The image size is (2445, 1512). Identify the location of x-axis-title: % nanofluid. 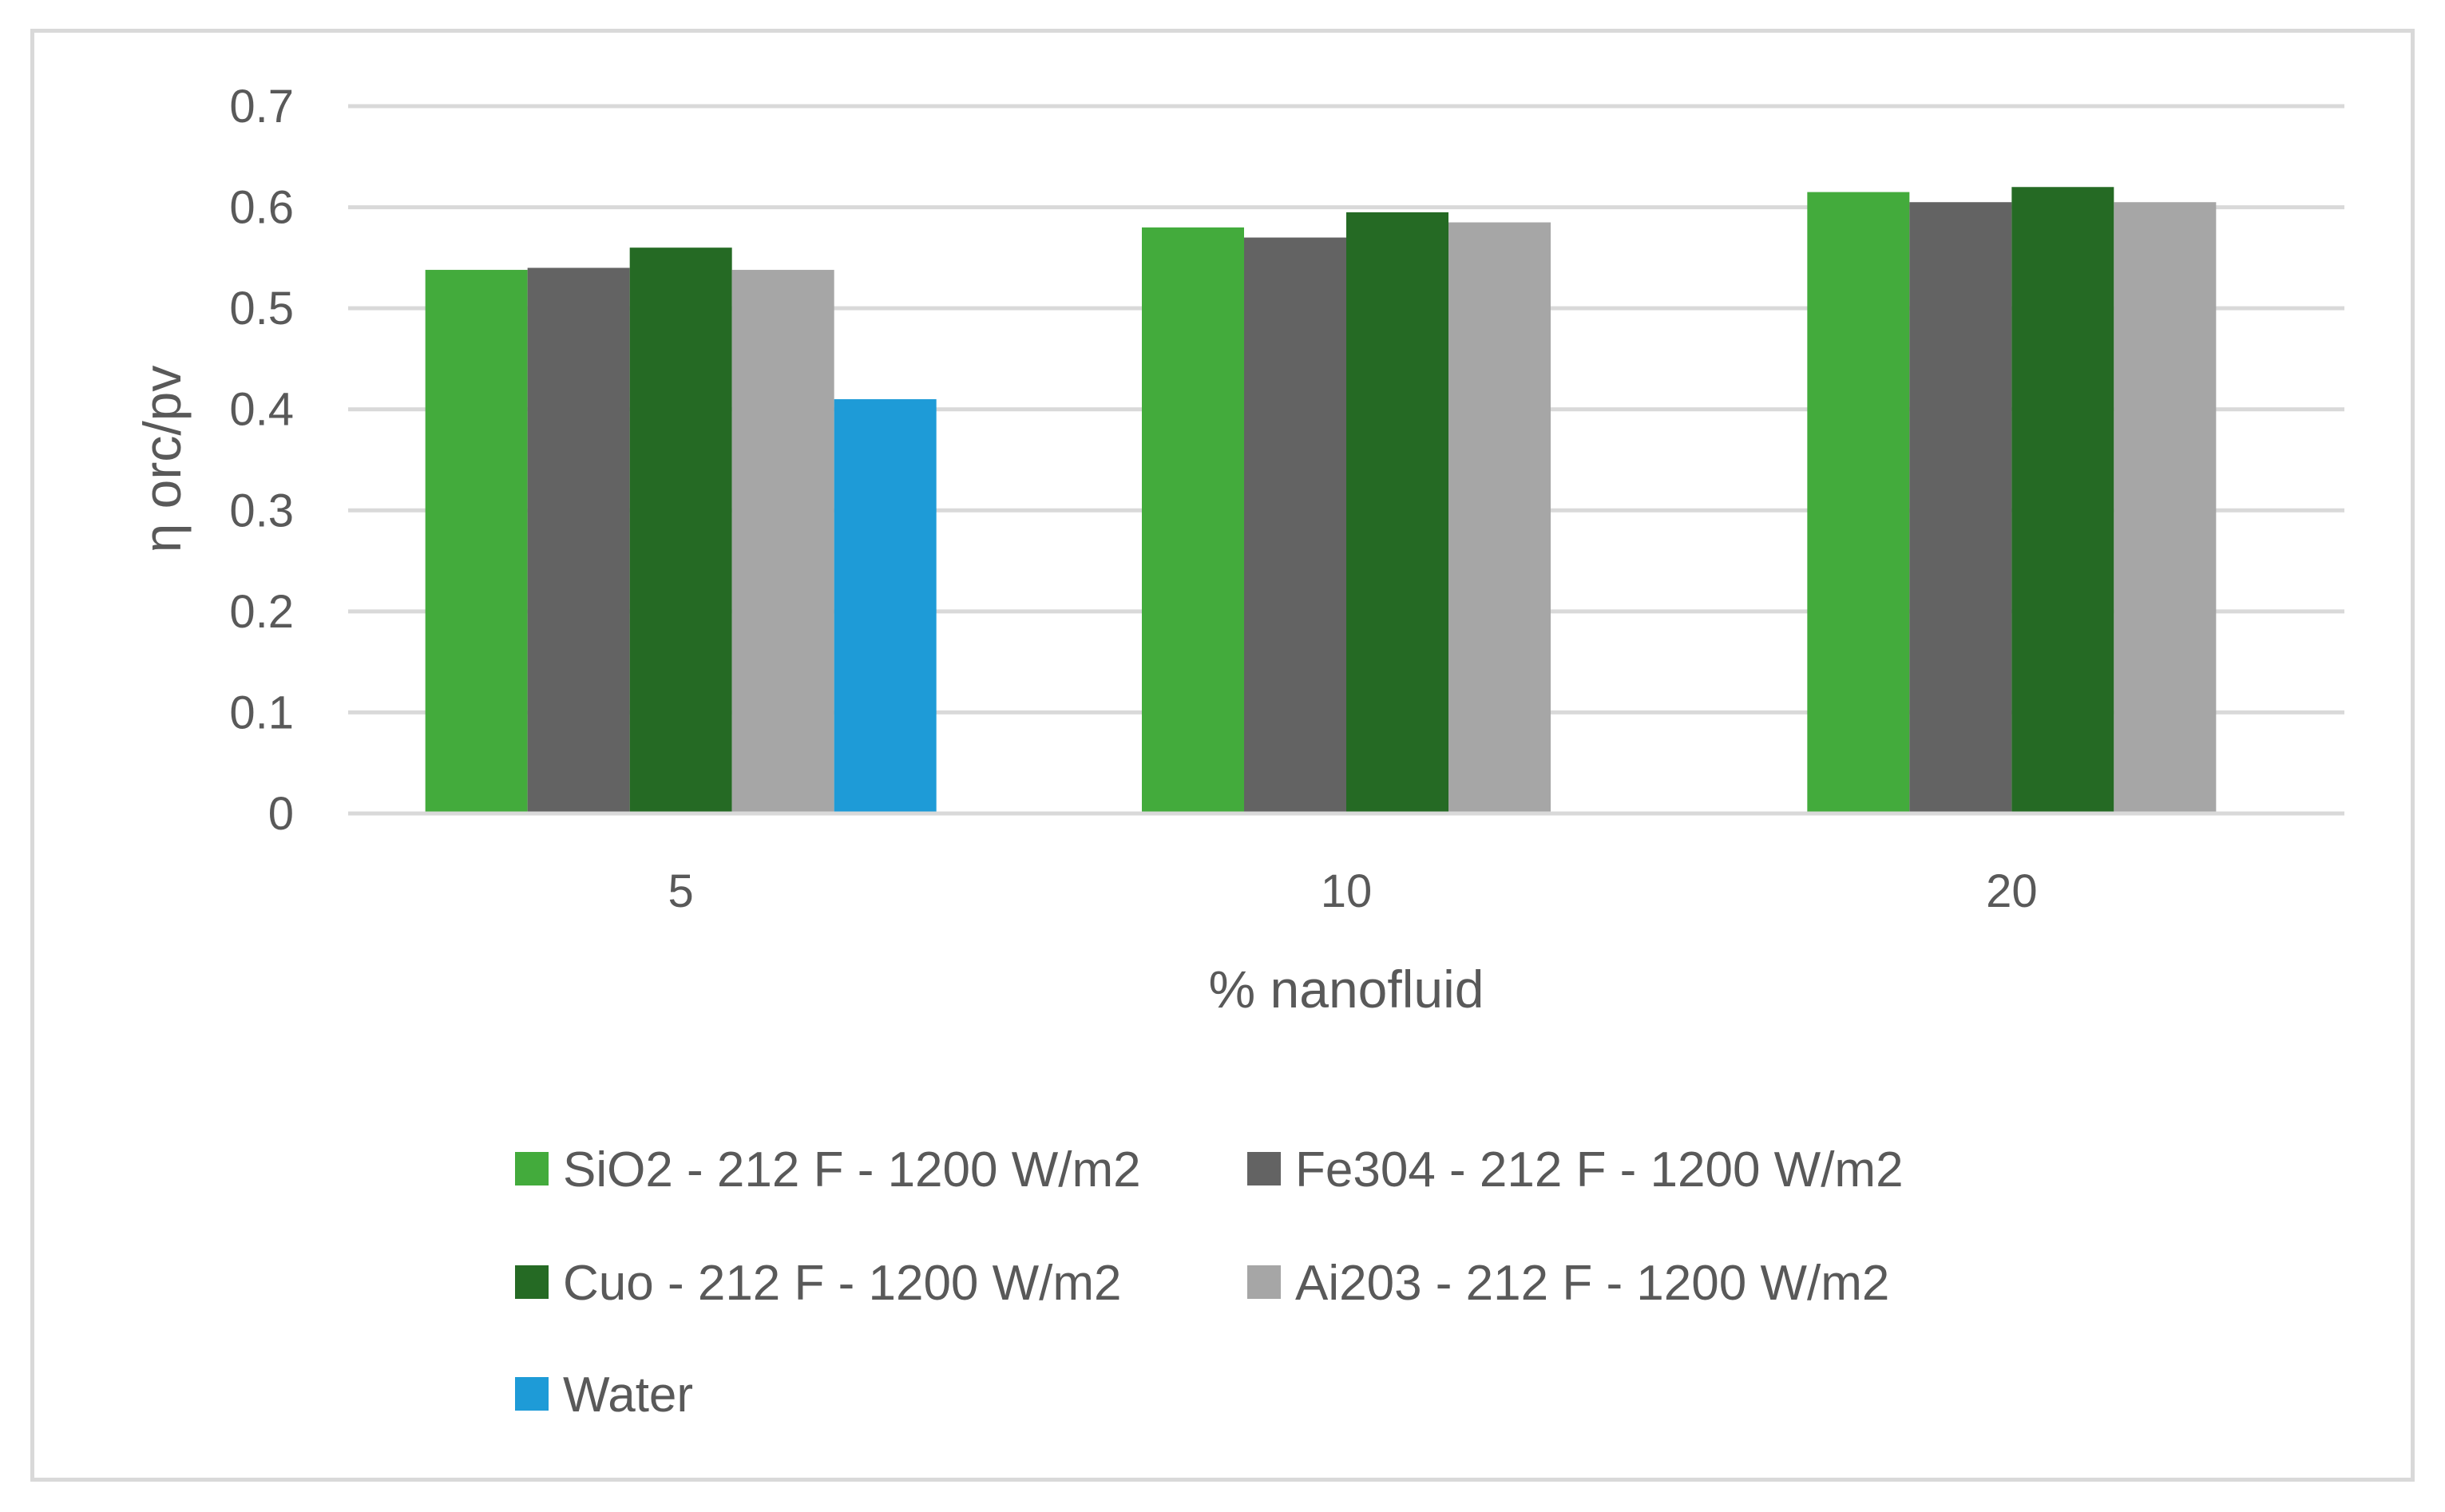
(1346, 989).